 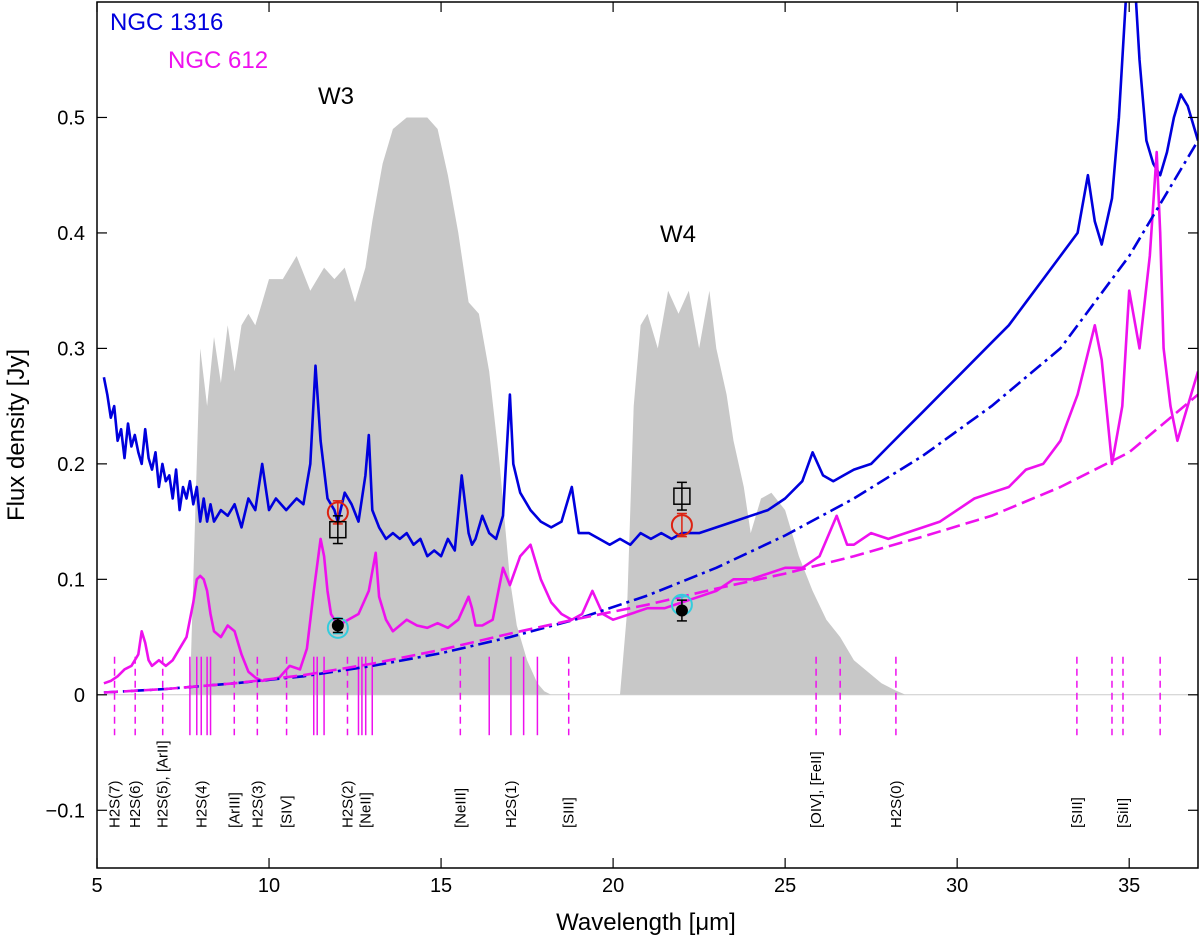 I want to click on legend-ngc1316: NGC 1316, so click(x=166, y=22).